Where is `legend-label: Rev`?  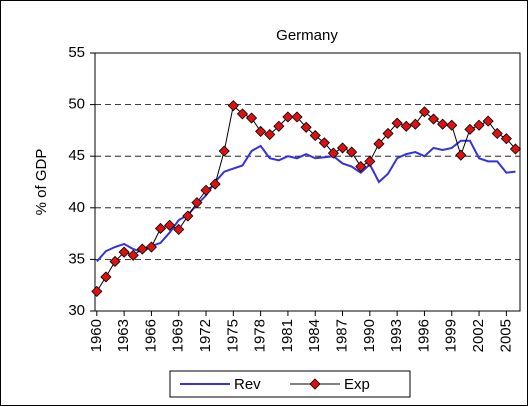
legend-label: Rev is located at coordinates (247, 384).